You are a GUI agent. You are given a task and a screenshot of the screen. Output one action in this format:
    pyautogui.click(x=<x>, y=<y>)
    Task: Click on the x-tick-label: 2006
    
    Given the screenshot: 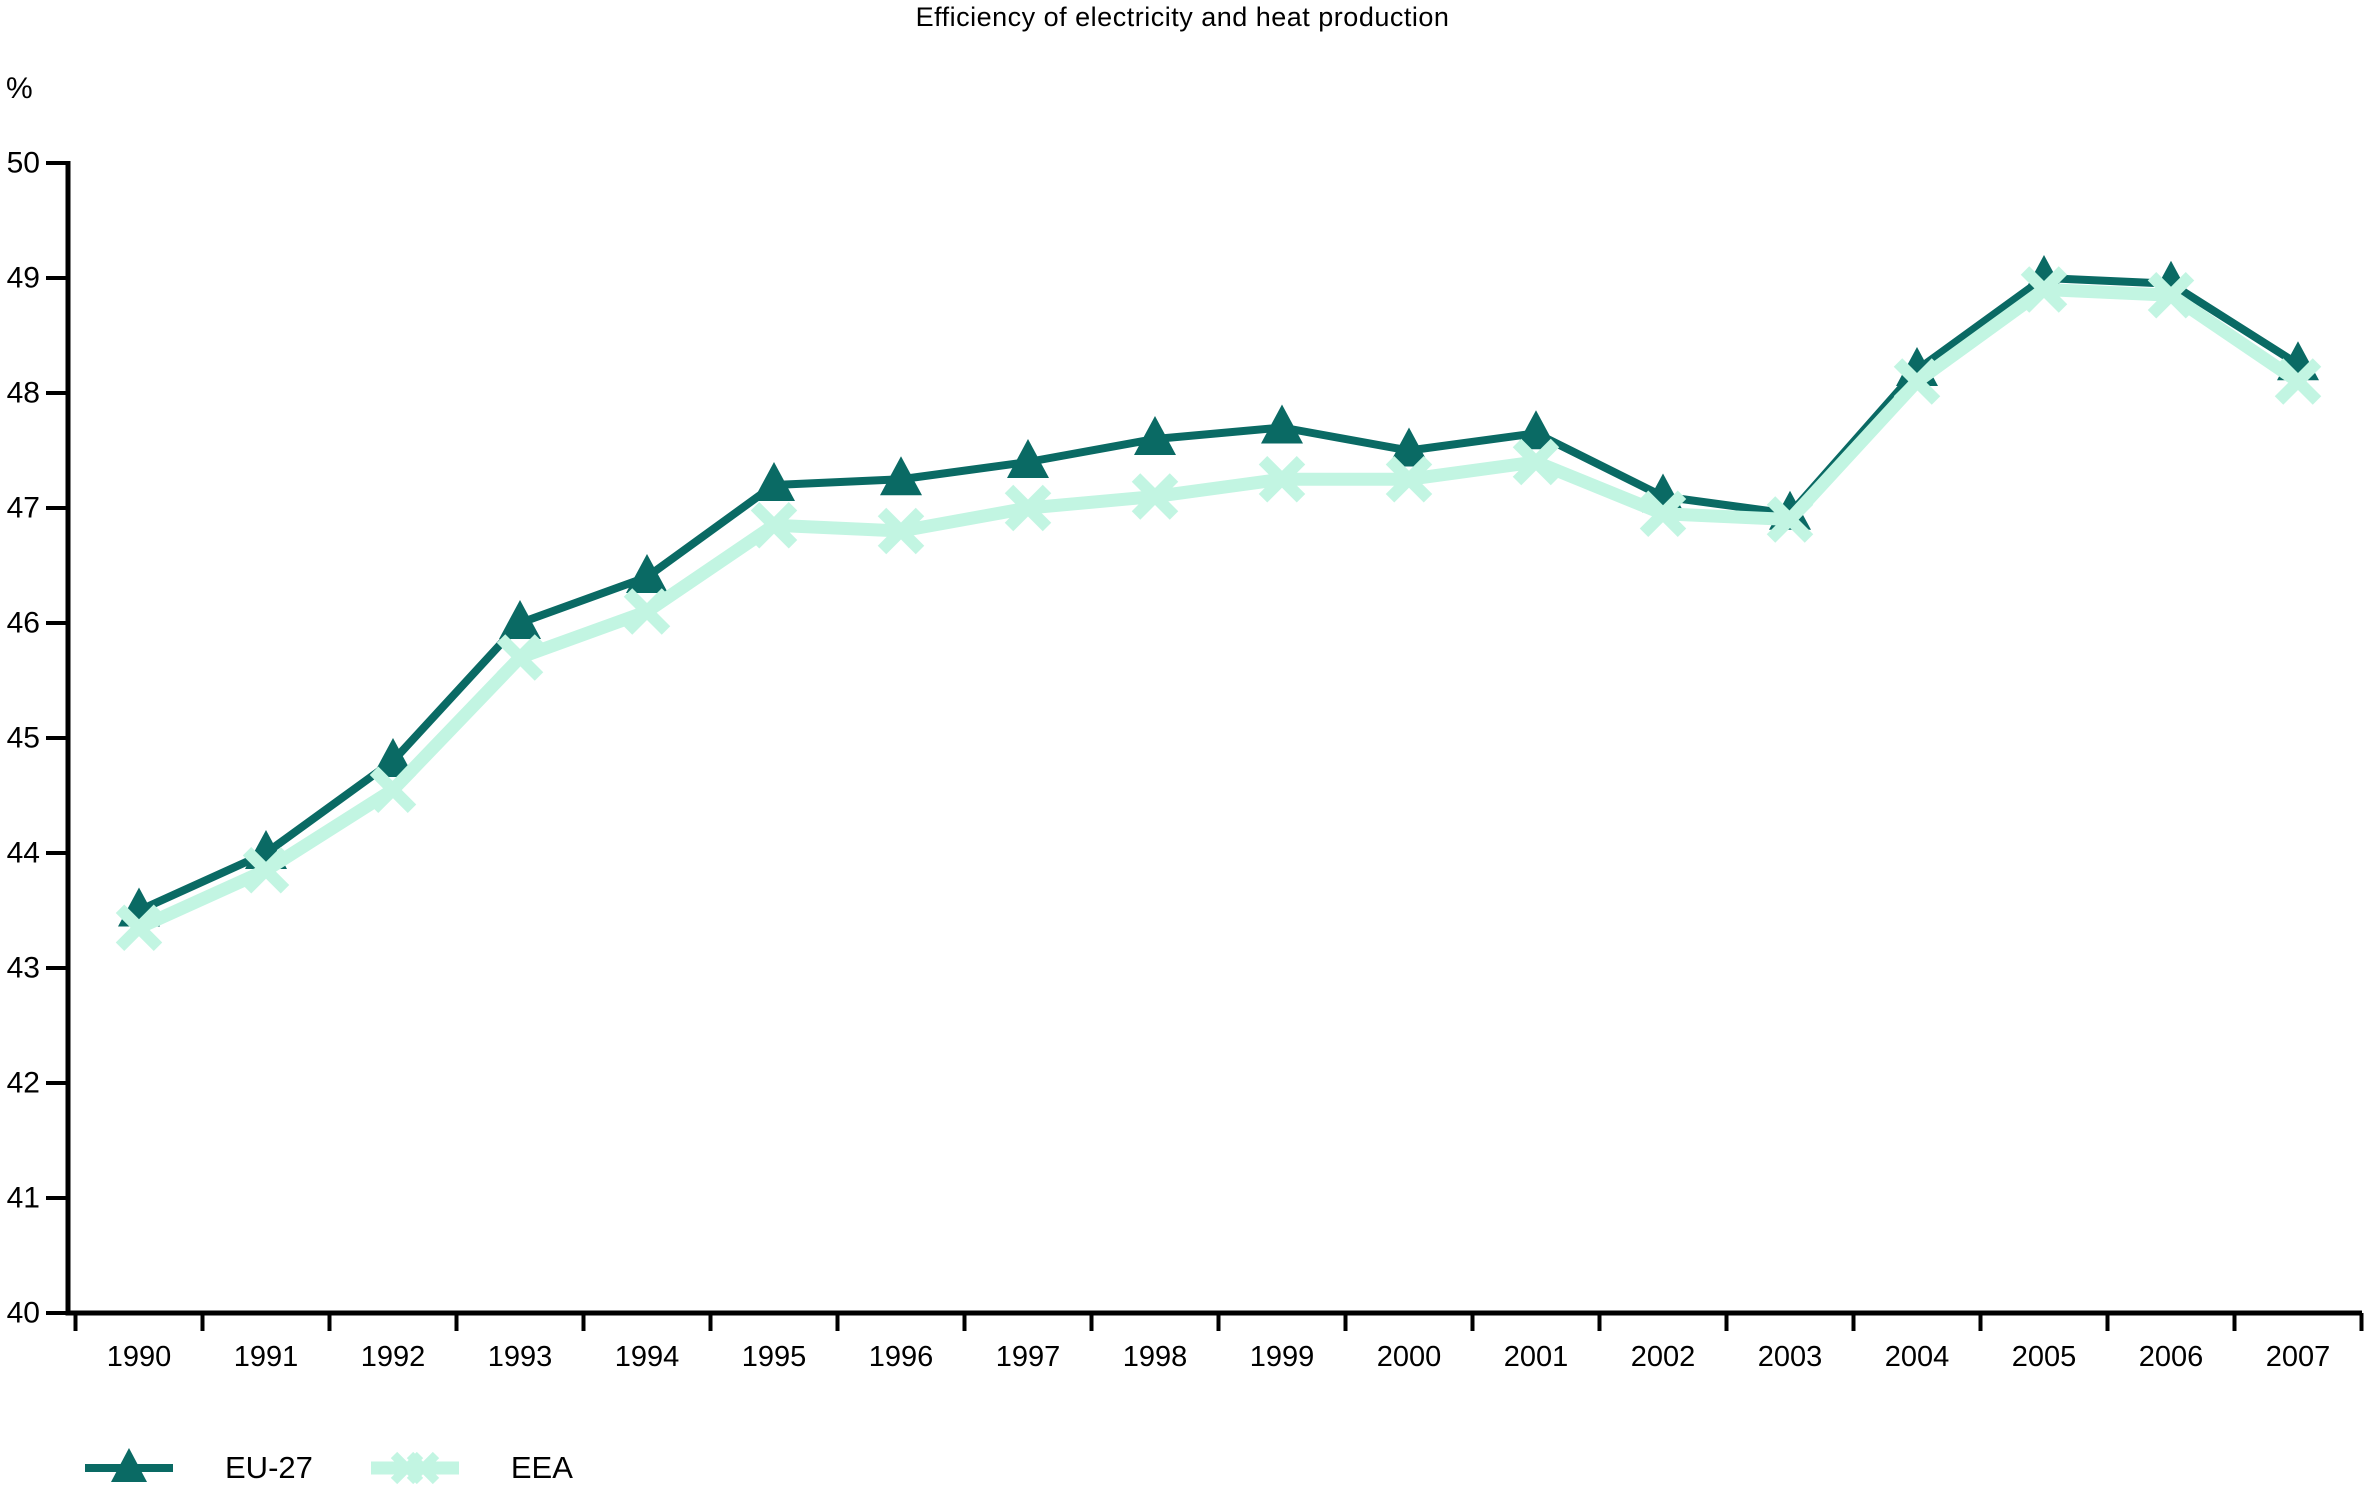 What is the action you would take?
    pyautogui.click(x=2171, y=1357)
    